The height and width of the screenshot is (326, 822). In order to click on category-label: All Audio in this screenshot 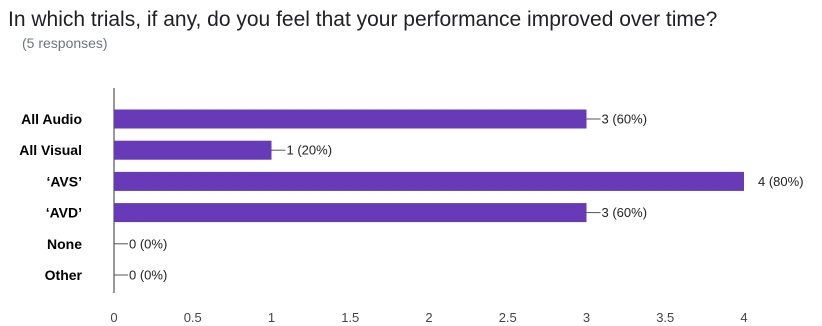, I will do `click(51, 119)`.